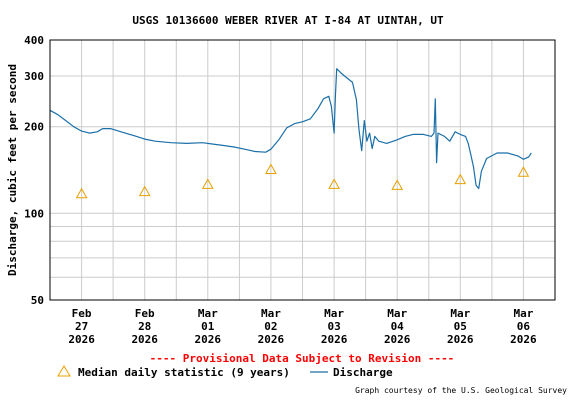 Image resolution: width=576 pixels, height=400 pixels. What do you see at coordinates (34, 213) in the screenshot?
I see `y-tick-label: 100` at bounding box center [34, 213].